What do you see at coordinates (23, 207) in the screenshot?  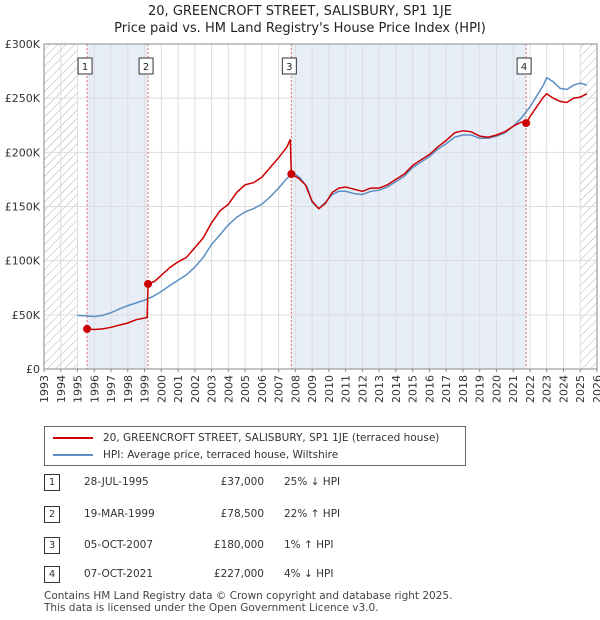 I see `y-tick-label: £150K` at bounding box center [23, 207].